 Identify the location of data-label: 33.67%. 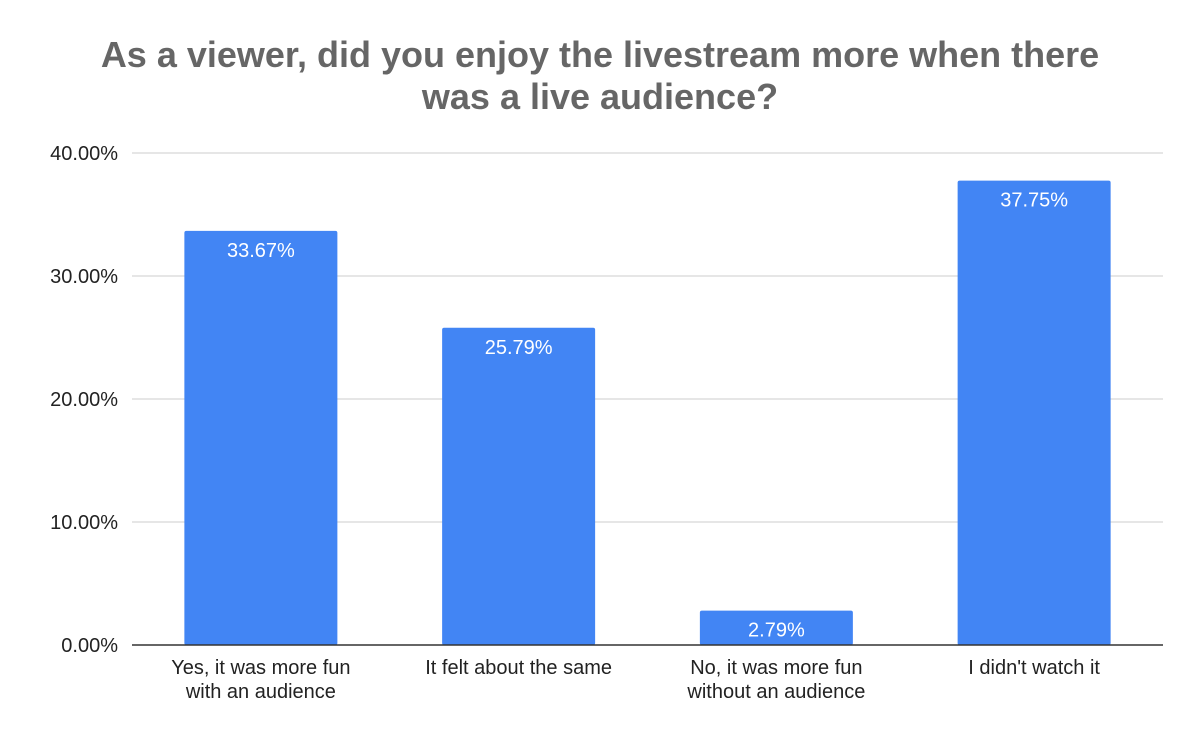
(261, 251).